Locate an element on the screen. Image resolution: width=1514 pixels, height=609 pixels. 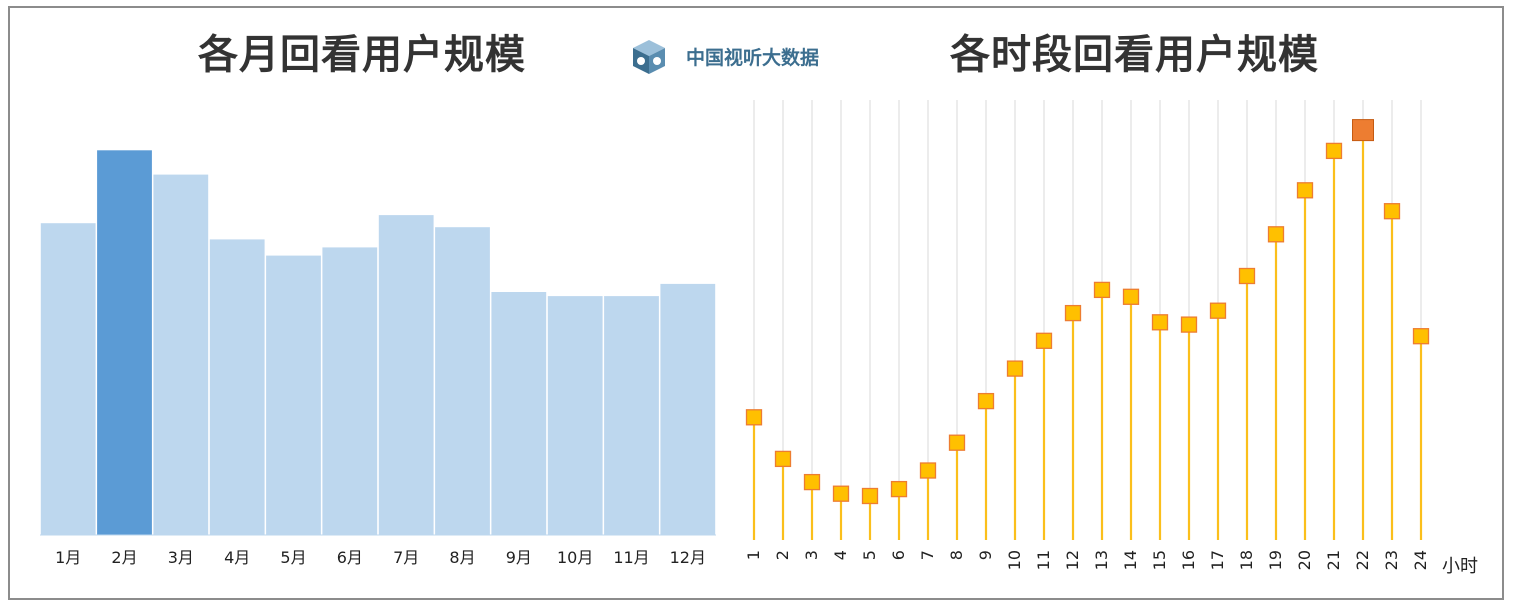
logo-text: 中国视听大数据 is located at coordinates (753, 57).